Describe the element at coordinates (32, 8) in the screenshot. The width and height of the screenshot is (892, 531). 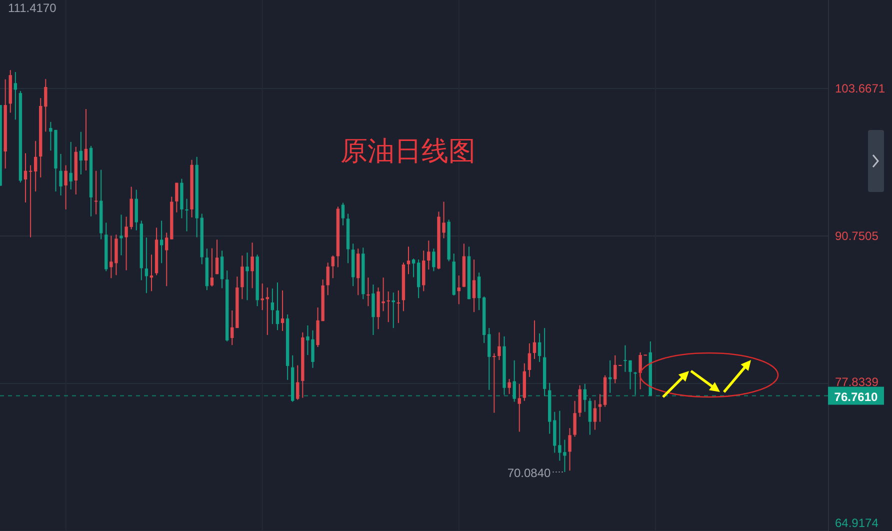
I see `annotation: 111.4170` at that location.